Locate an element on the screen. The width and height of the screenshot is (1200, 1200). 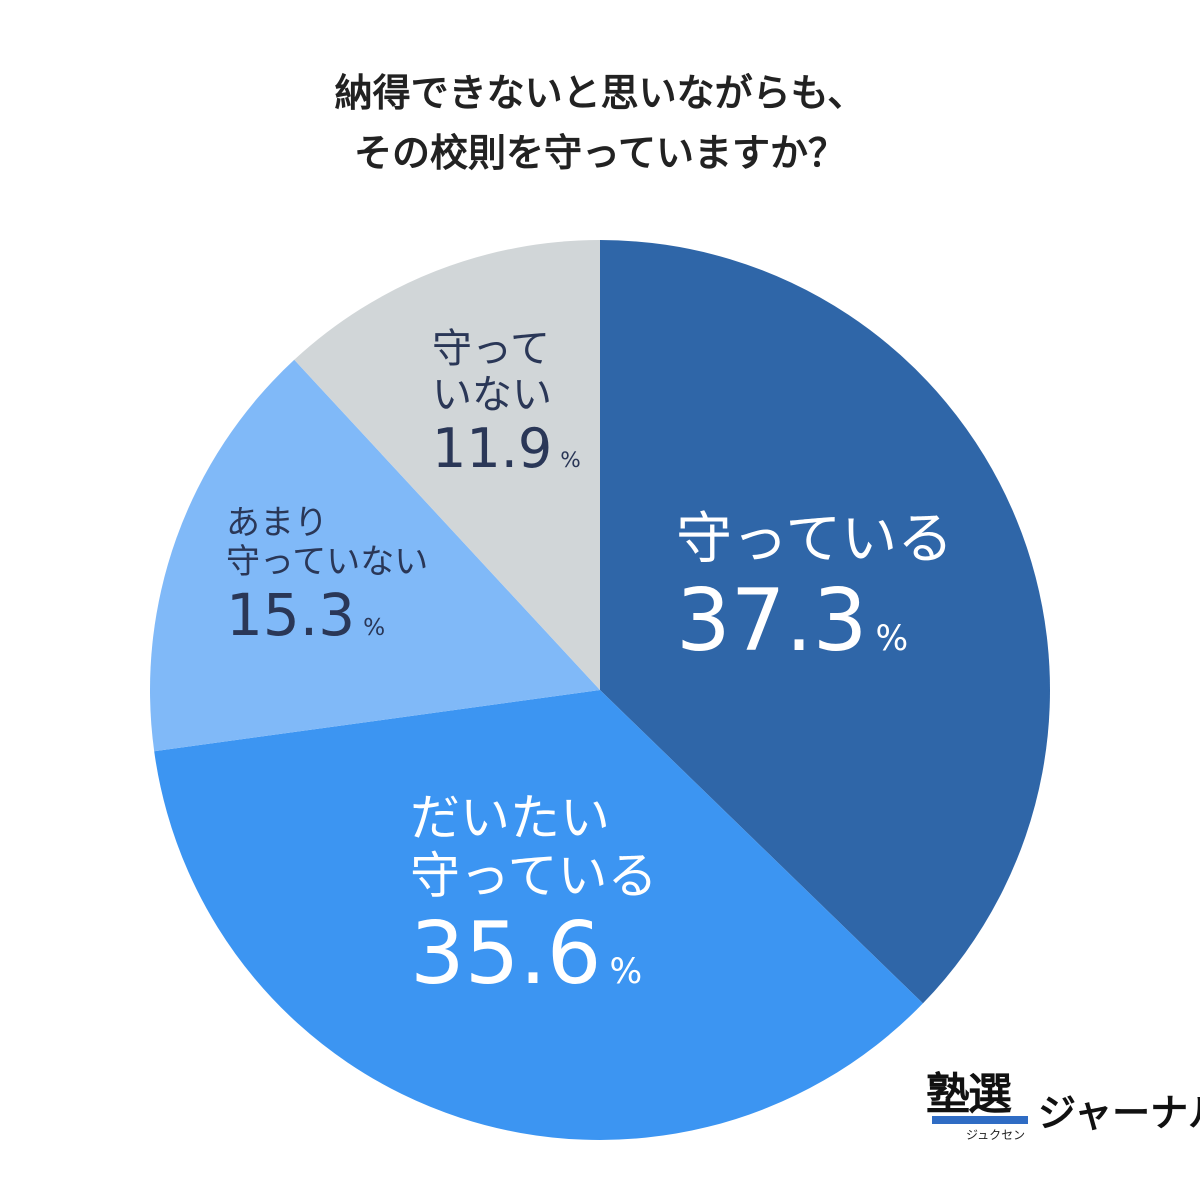
logo: 塾選 ジュクセン ジャーナル is located at coordinates (1063, 1105).